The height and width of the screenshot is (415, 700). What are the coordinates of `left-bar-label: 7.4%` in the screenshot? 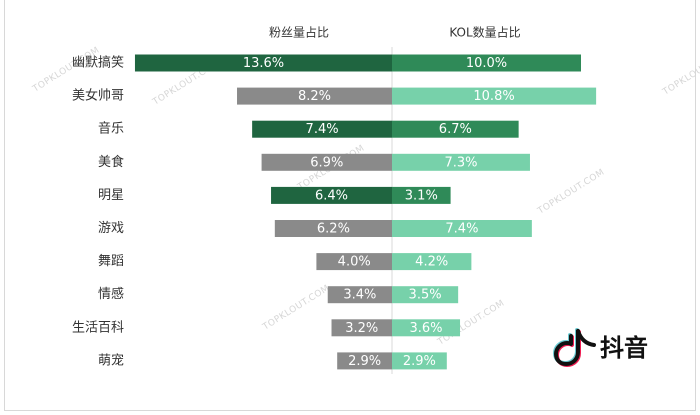 It's located at (322, 129).